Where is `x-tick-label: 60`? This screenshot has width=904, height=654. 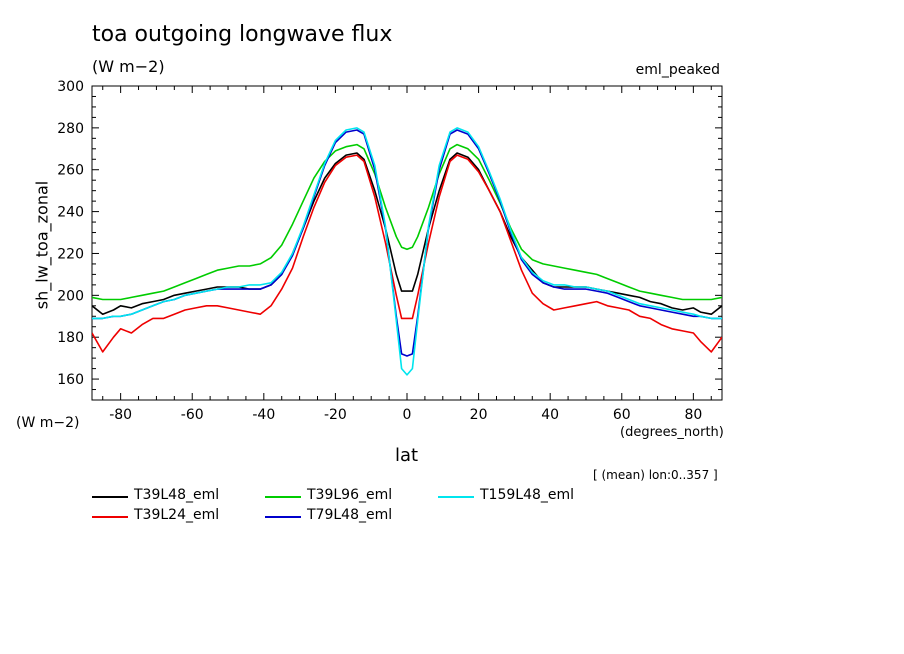 x-tick-label: 60 is located at coordinates (622, 415).